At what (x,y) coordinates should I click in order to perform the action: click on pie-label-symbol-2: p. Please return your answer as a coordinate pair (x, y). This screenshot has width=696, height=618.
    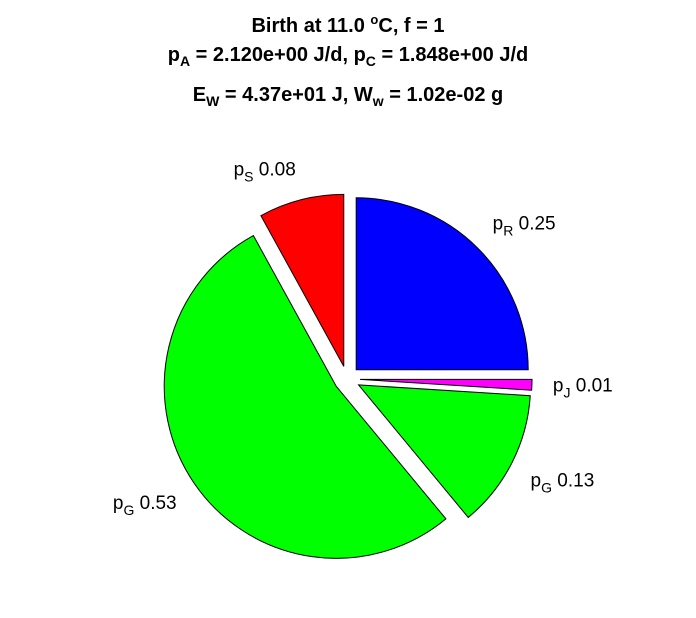
    Looking at the image, I should click on (536, 481).